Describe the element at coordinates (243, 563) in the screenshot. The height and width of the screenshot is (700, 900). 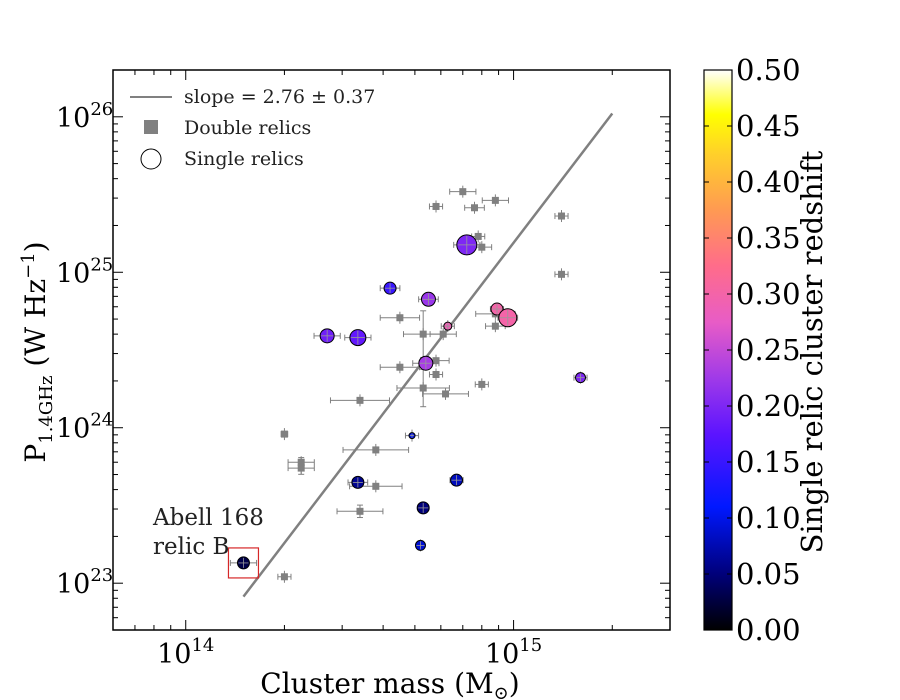
I see `annotation-box` at that location.